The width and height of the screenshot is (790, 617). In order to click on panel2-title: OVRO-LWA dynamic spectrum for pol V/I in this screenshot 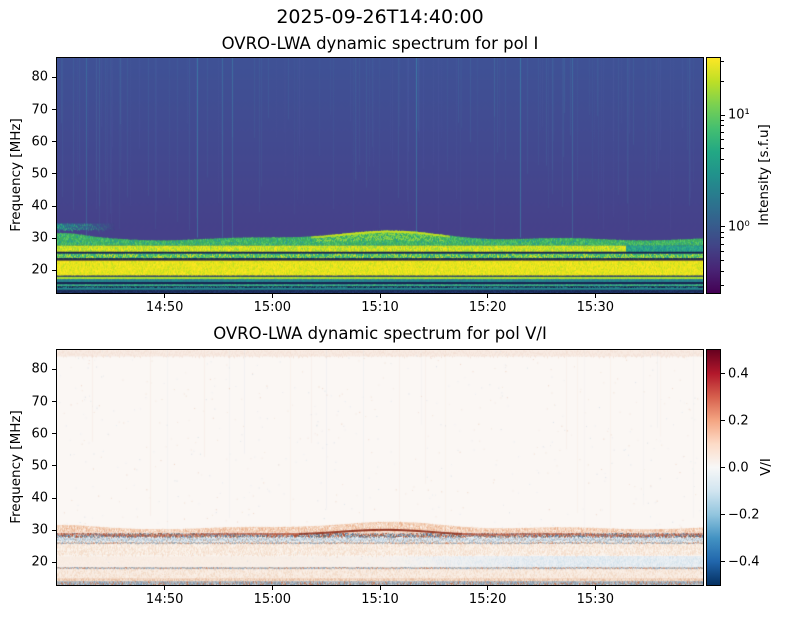, I will do `click(380, 333)`.